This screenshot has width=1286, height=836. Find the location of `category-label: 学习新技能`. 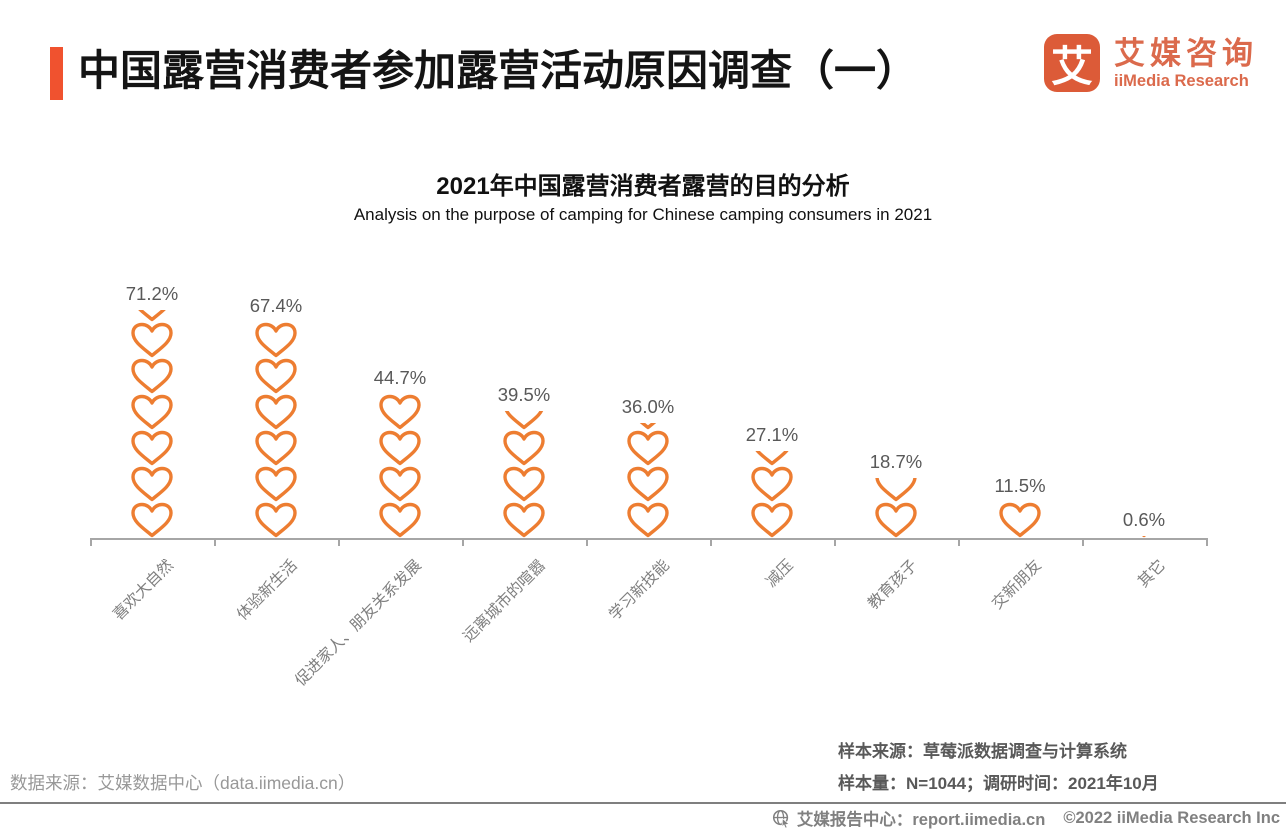

category-label: 学习新技能 is located at coordinates (639, 590).